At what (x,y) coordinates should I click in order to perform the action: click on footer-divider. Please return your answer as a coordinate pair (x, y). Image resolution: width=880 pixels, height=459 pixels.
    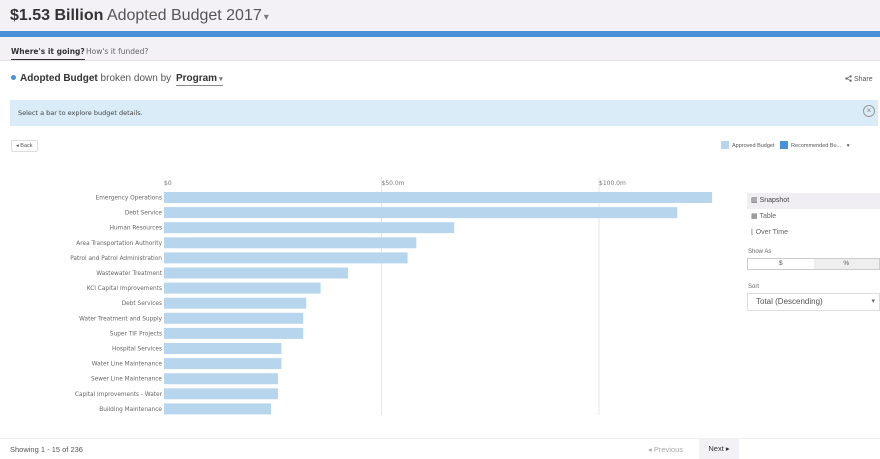
    Looking at the image, I should click on (440, 438).